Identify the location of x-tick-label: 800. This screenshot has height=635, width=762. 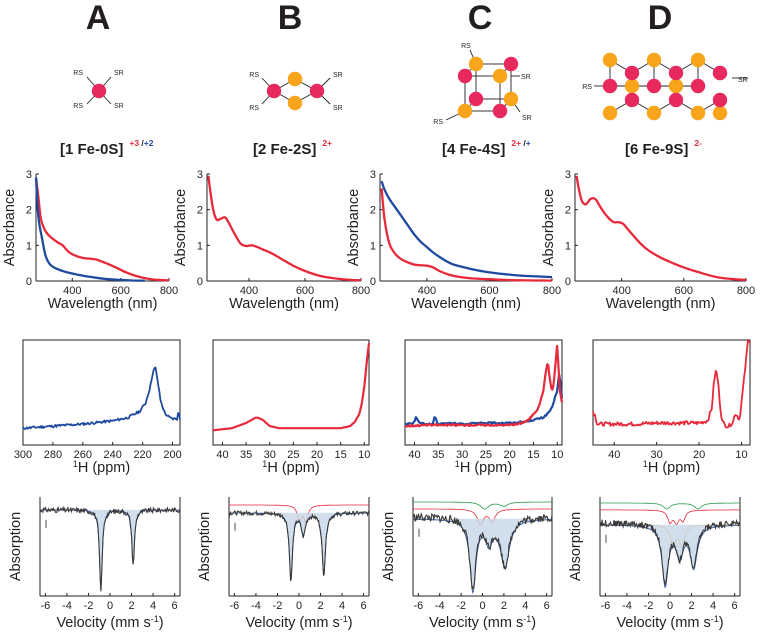
(361, 291).